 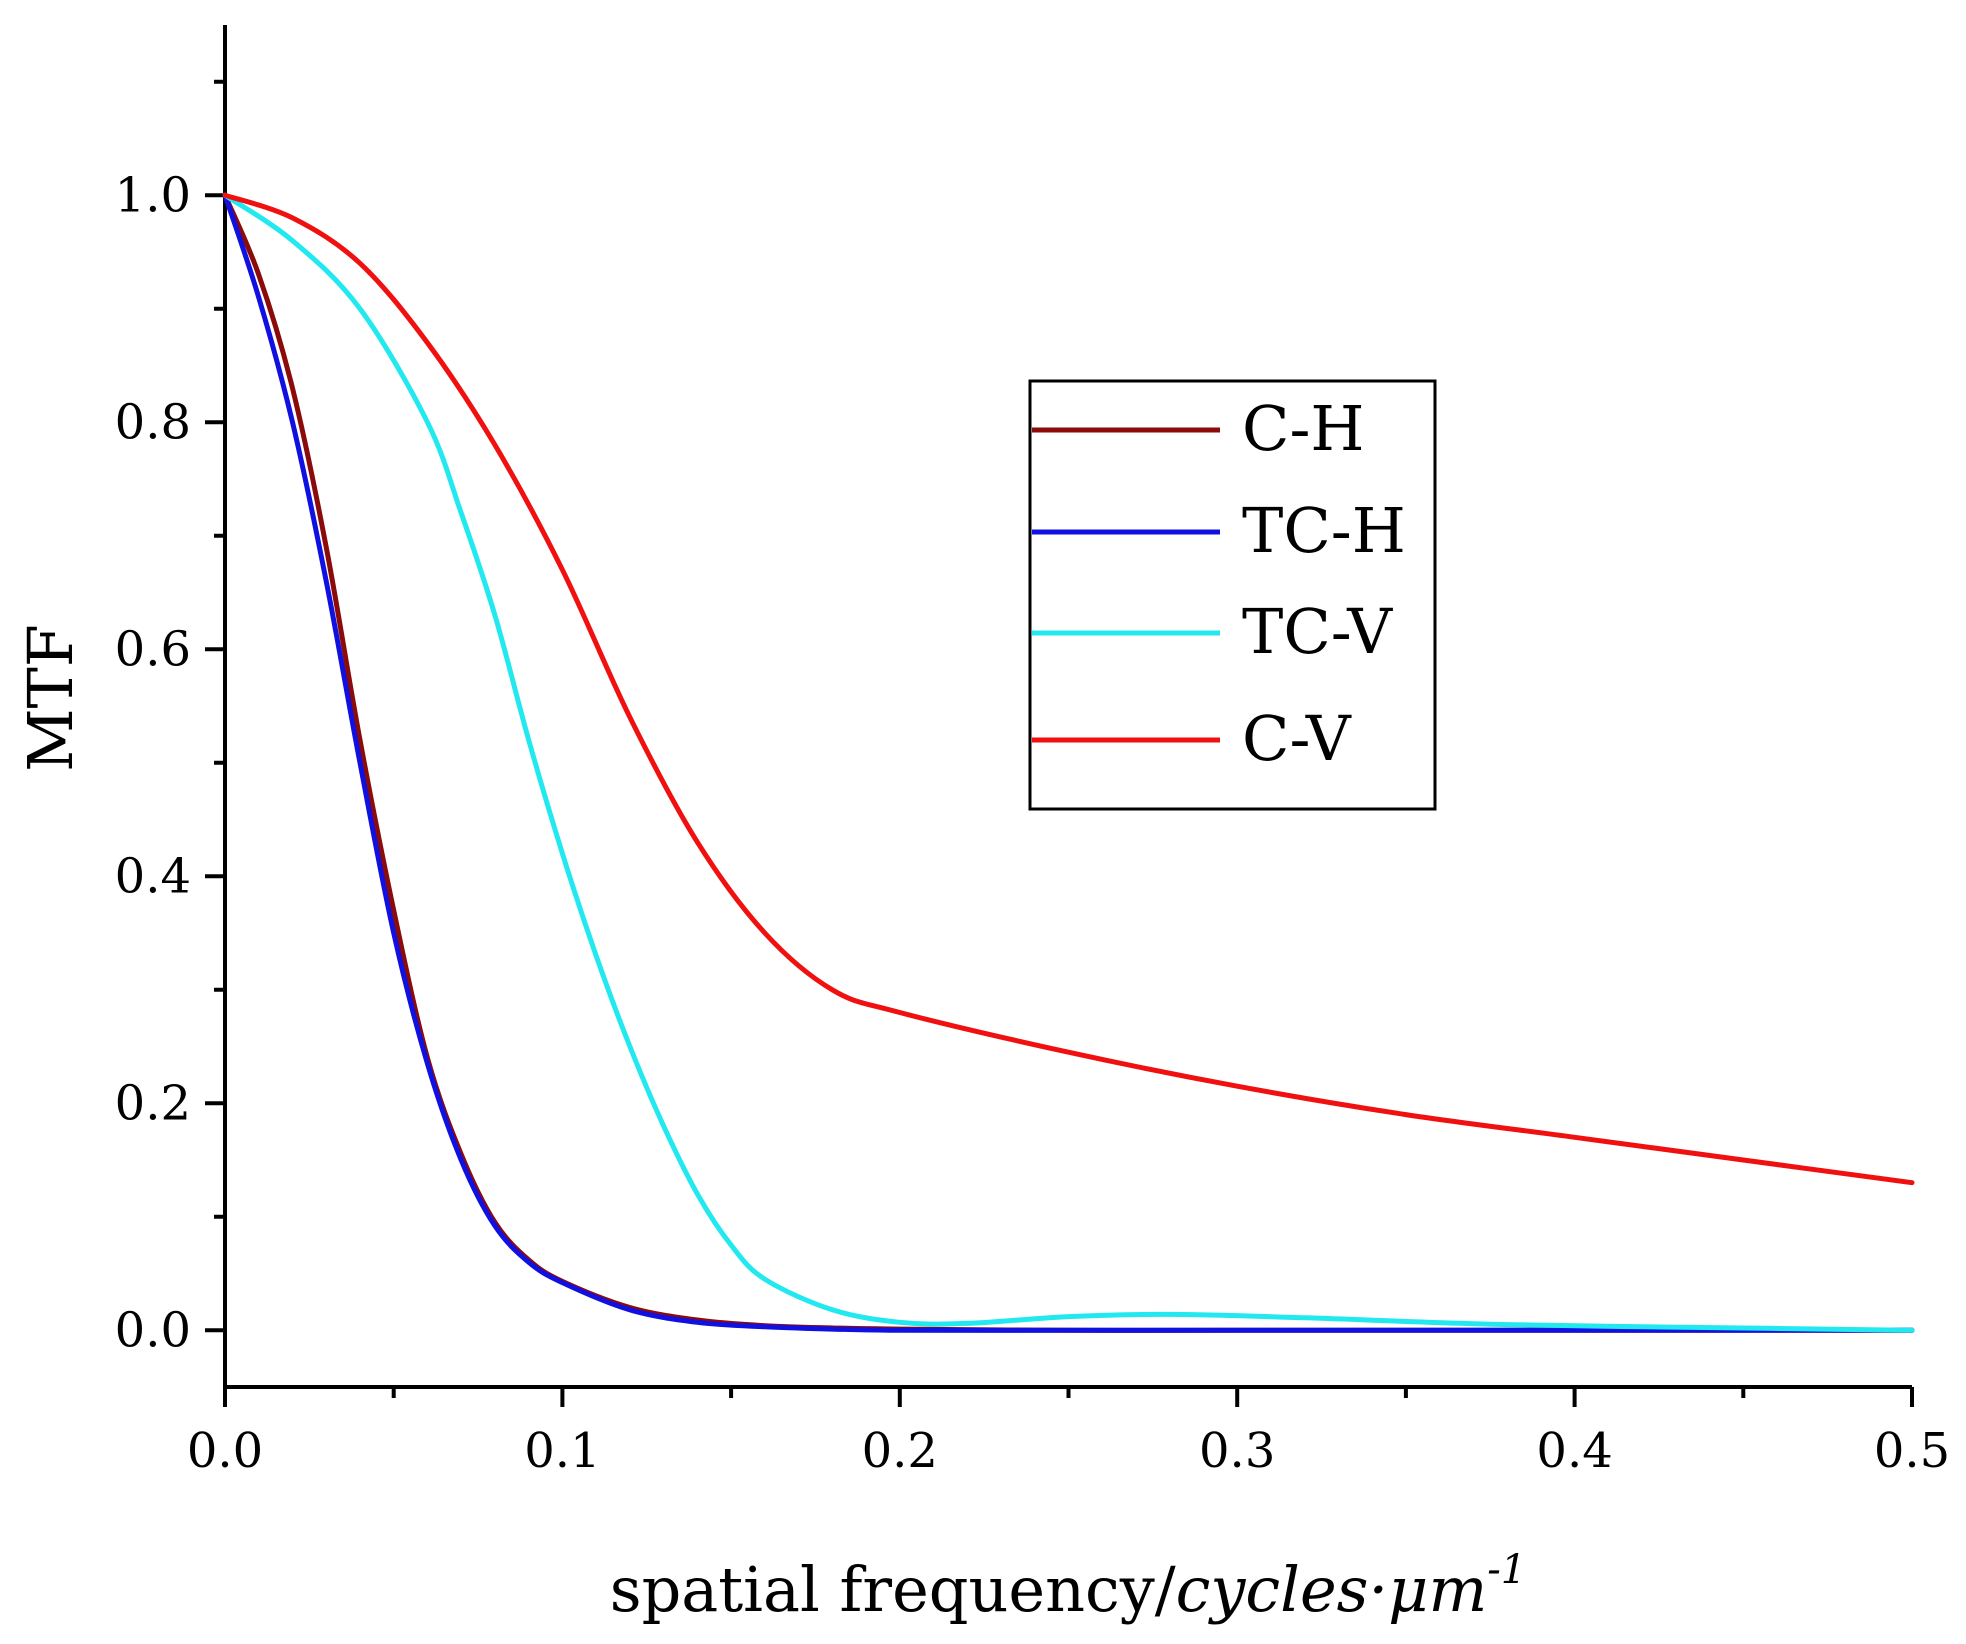 What do you see at coordinates (153, 195) in the screenshot?
I see `y-tick-label: 1.0` at bounding box center [153, 195].